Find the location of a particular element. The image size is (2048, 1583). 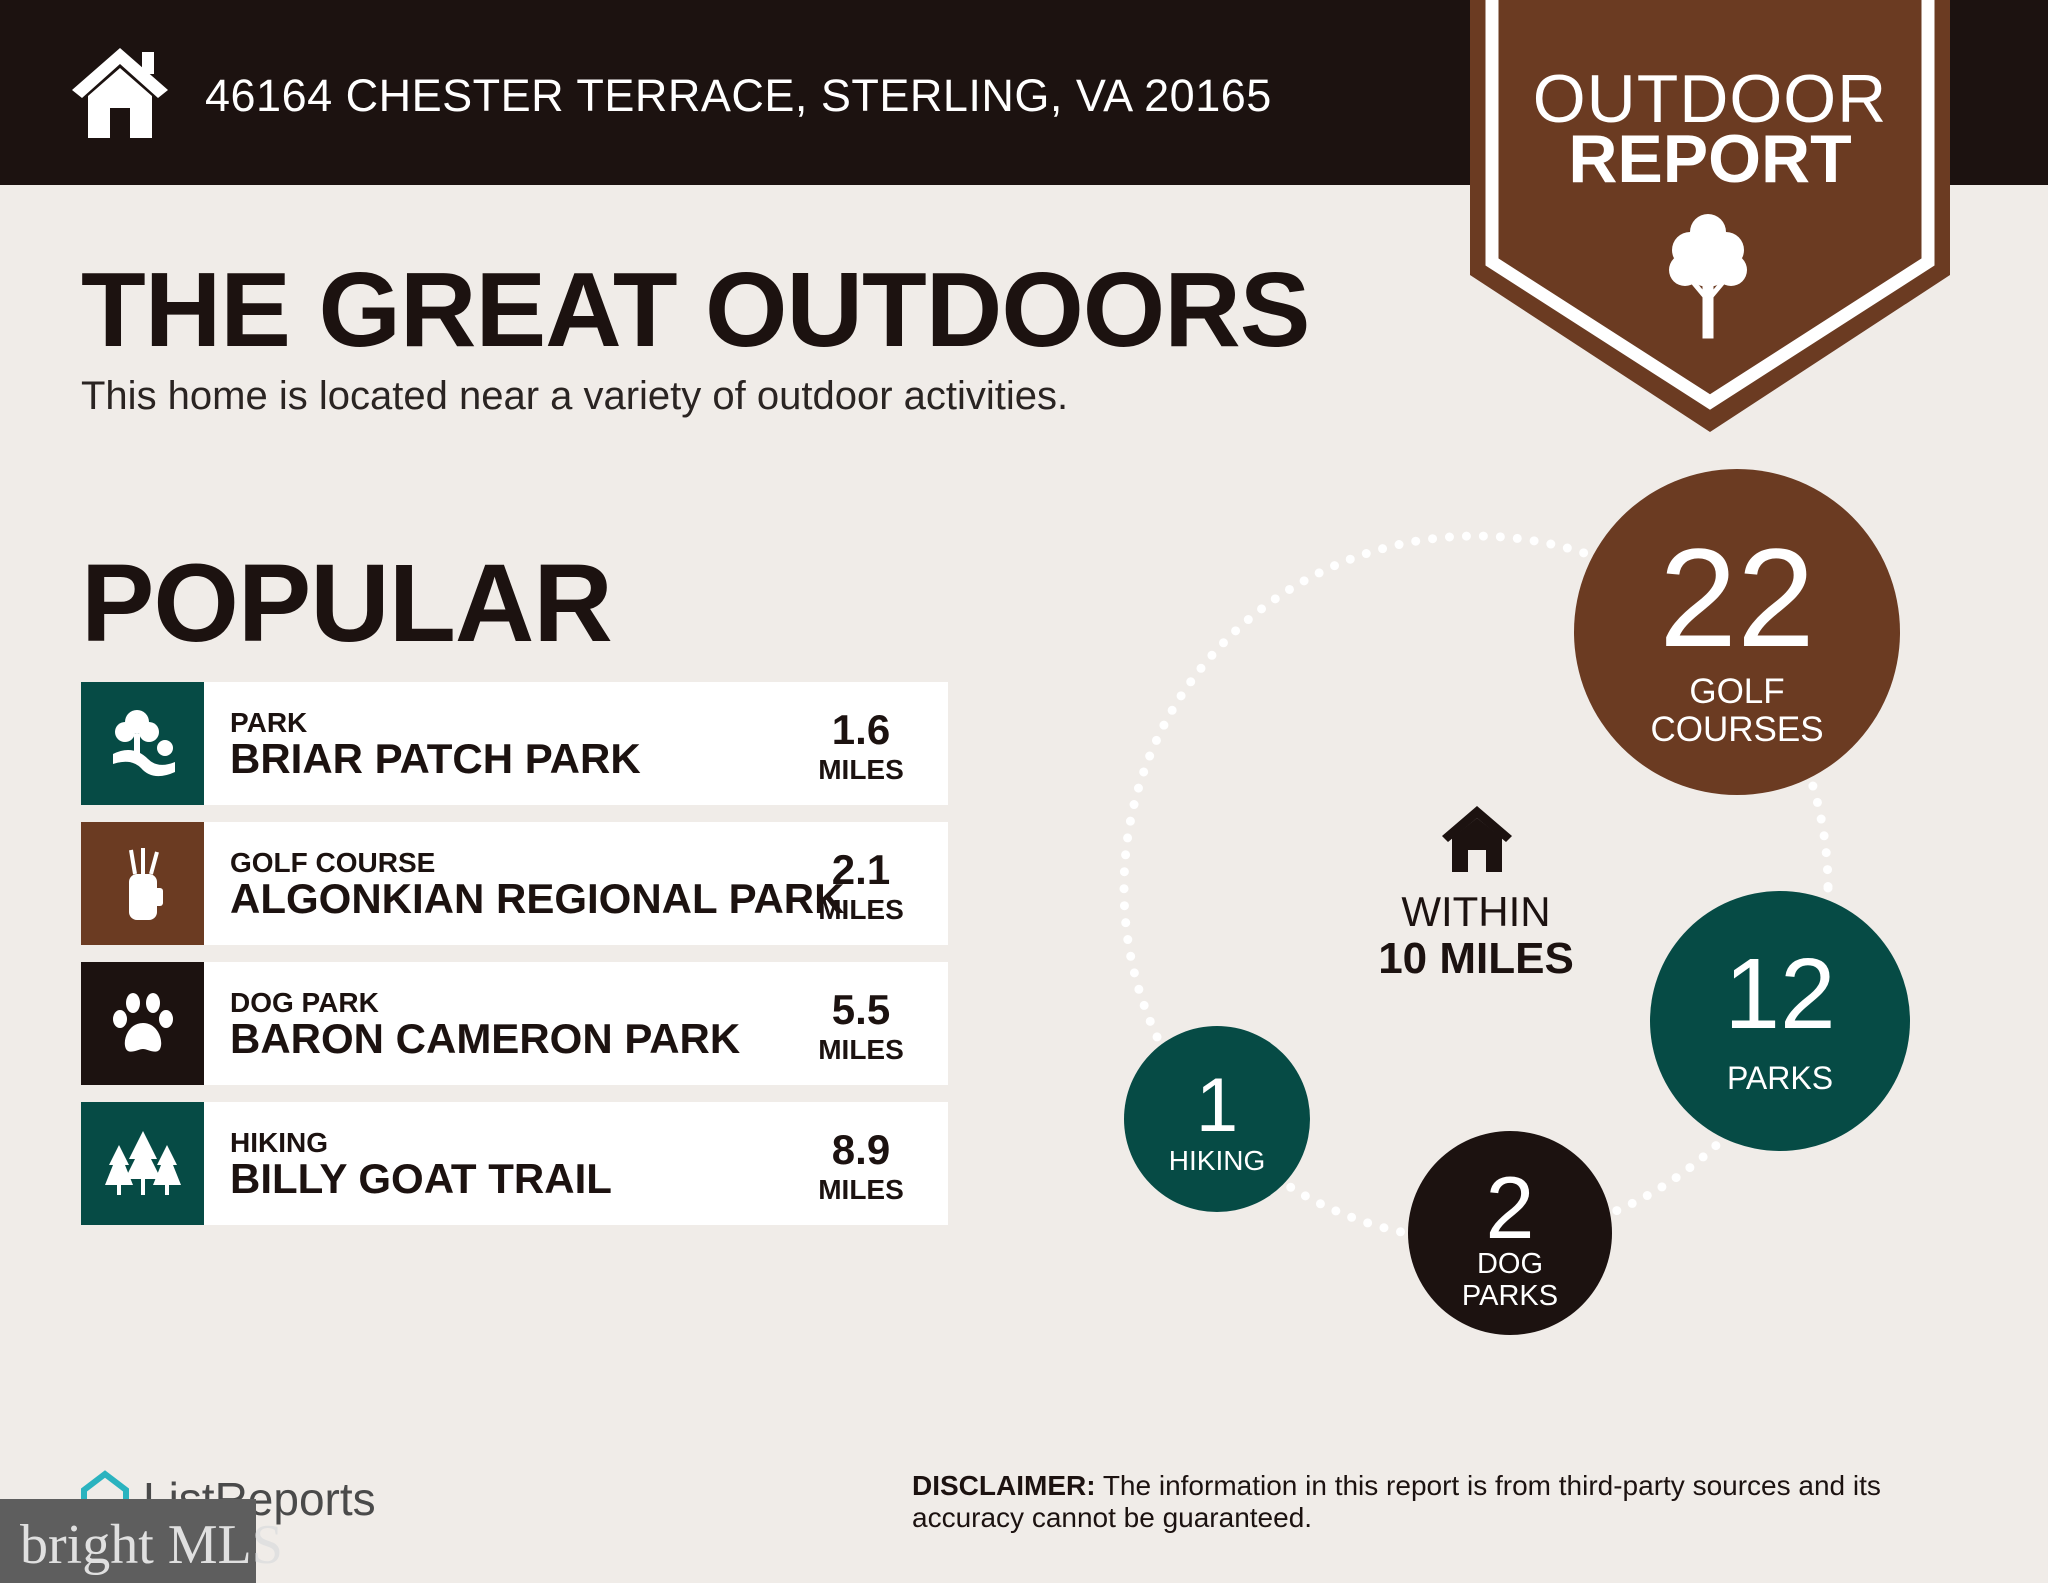

page-title: THE GREAT OUTDOORS is located at coordinates (695, 310).